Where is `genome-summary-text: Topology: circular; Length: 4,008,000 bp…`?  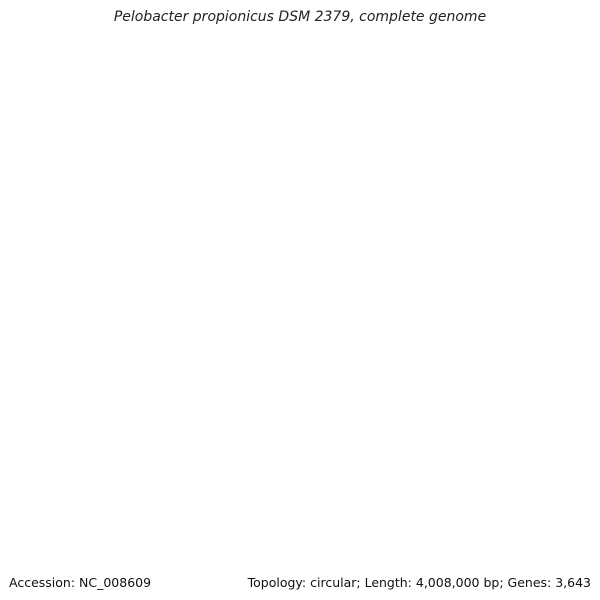
genome-summary-text: Topology: circular; Length: 4,008,000 bp… is located at coordinates (419, 582).